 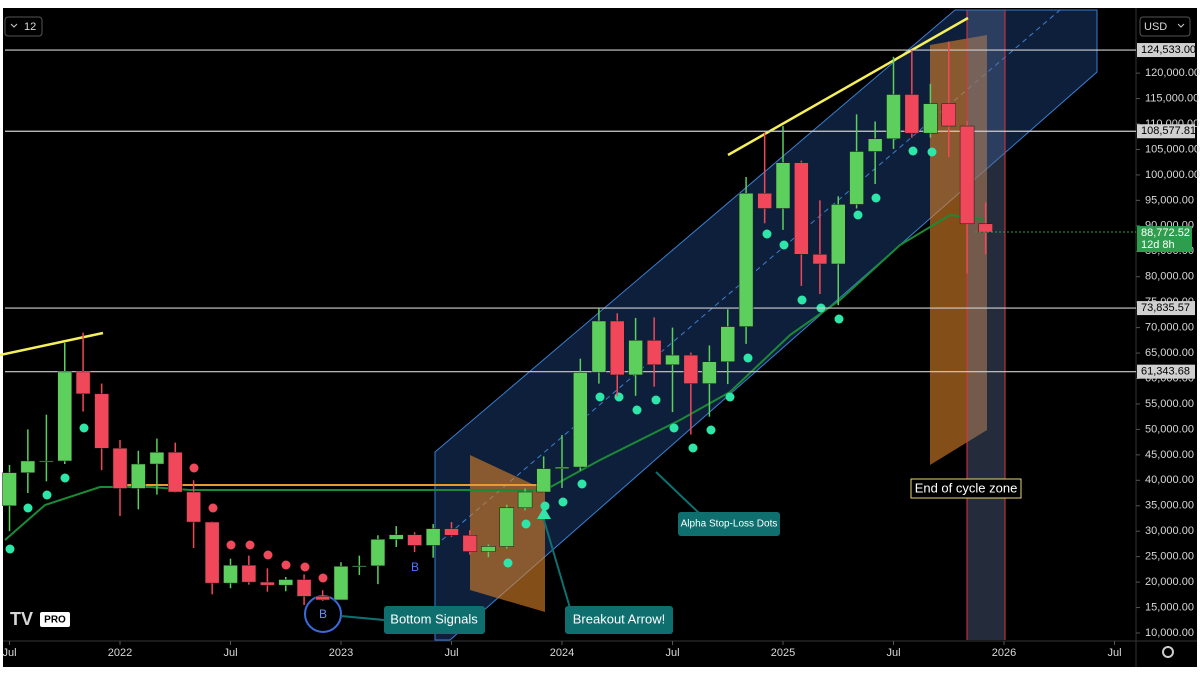 What do you see at coordinates (258, 523) in the screenshot?
I see `red-dots` at bounding box center [258, 523].